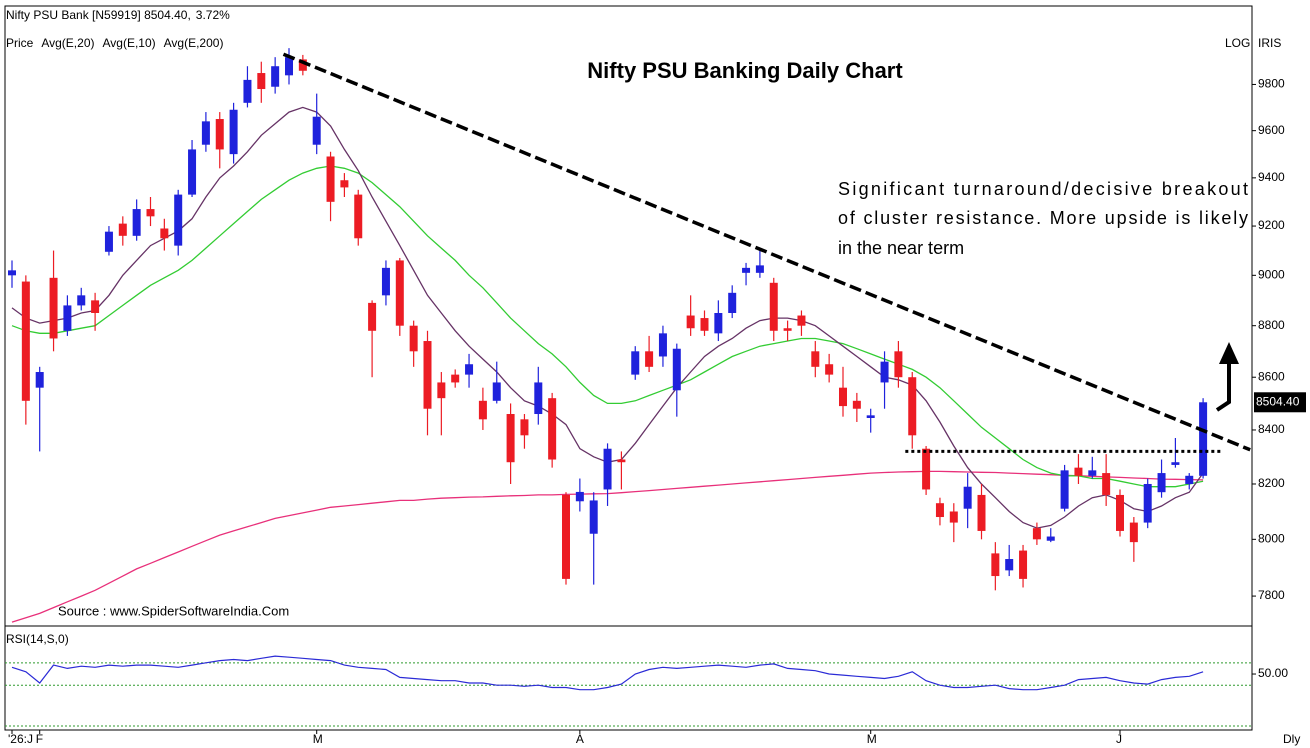 The height and width of the screenshot is (748, 1310). I want to click on x-tick-label: F, so click(39, 739).